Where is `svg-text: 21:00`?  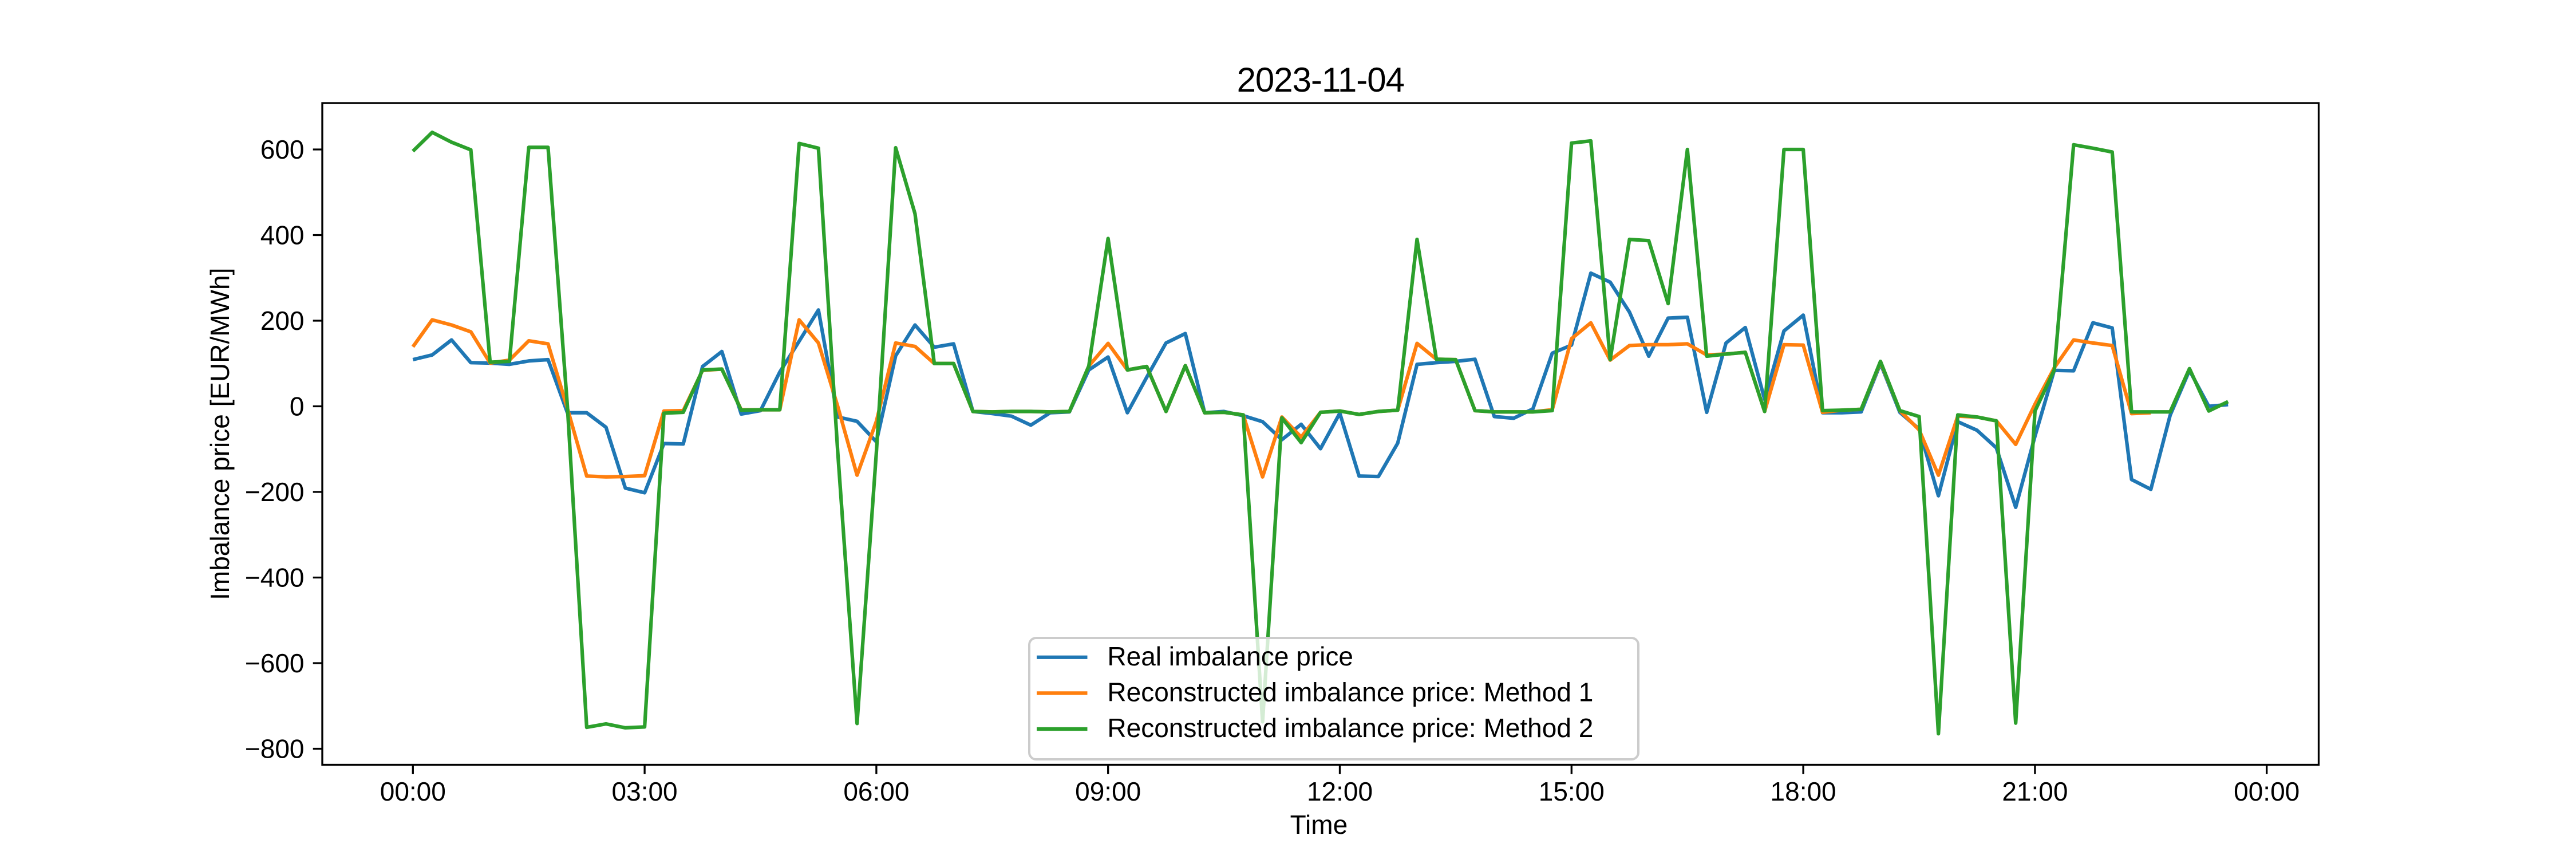 svg-text: 21:00 is located at coordinates (2035, 791).